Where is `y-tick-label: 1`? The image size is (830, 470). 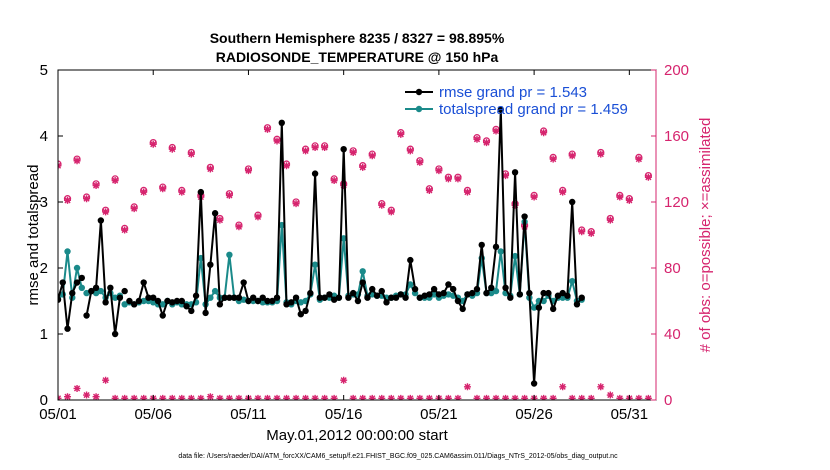 y-tick-label: 1 is located at coordinates (44, 334).